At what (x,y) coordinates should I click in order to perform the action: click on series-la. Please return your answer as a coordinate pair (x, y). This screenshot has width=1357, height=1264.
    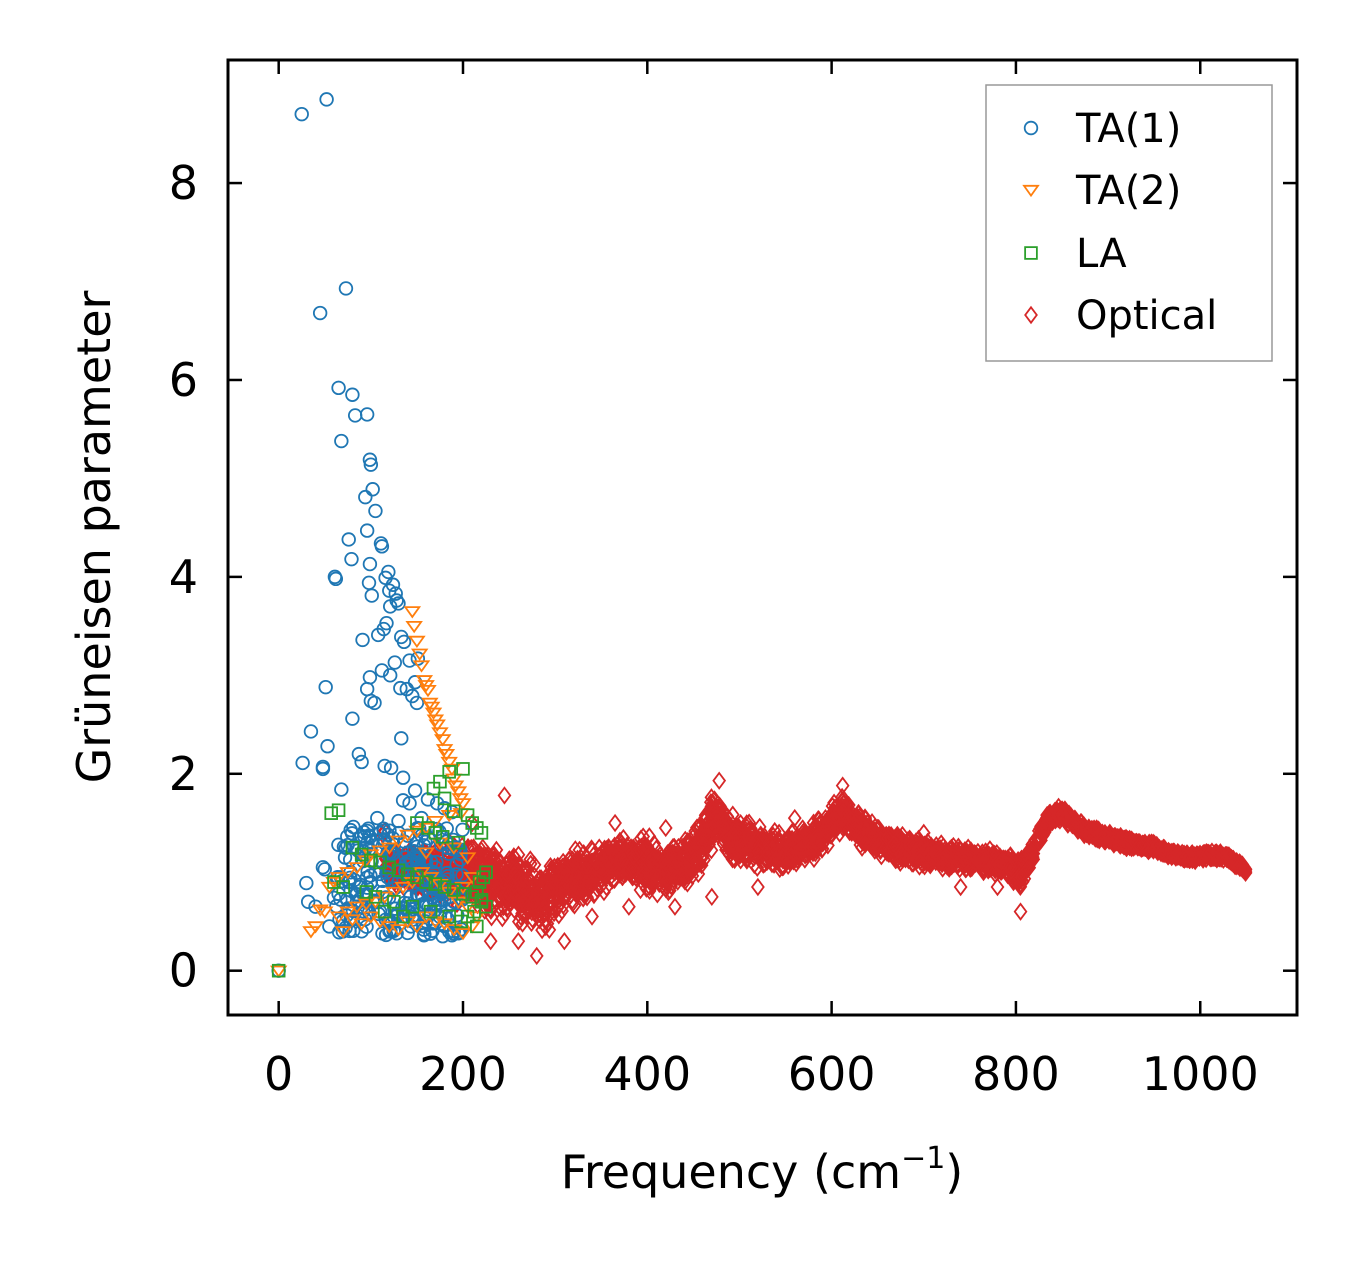
    Looking at the image, I should click on (382, 870).